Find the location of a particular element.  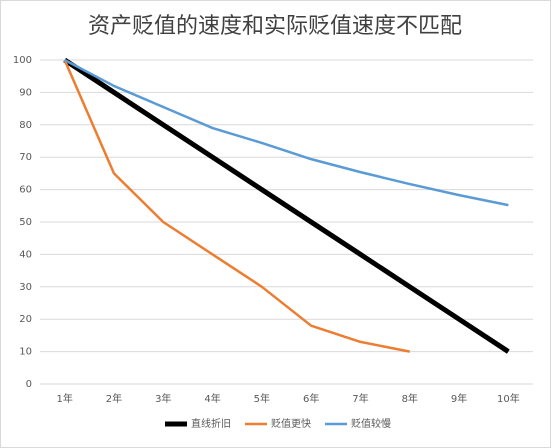

x-tick-label: 8年 is located at coordinates (410, 398).